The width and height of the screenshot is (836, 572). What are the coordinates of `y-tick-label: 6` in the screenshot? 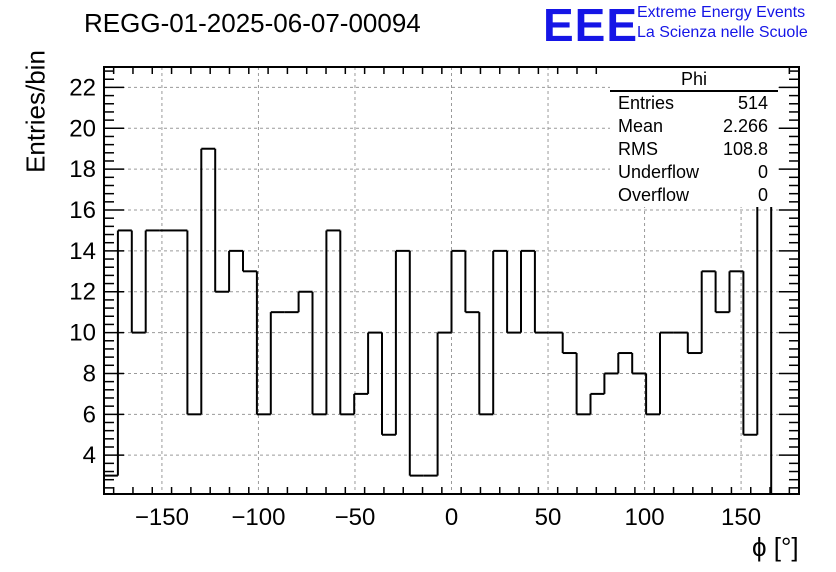 It's located at (89, 414).